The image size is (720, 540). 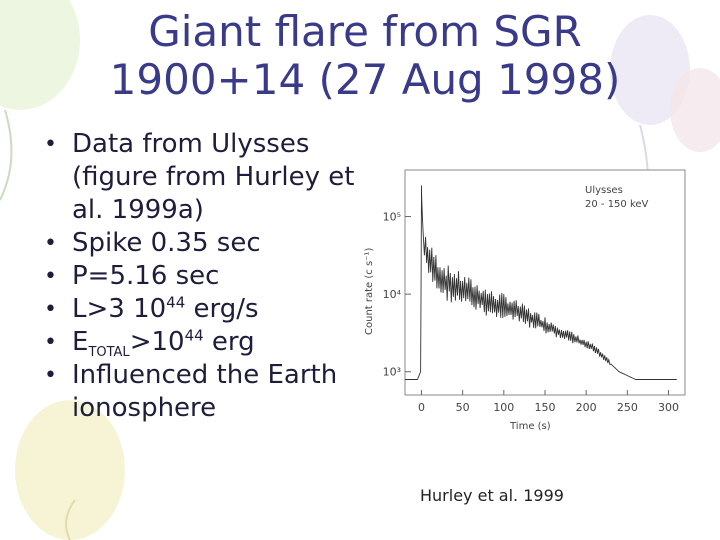 I want to click on x-tick-label: 250, so click(x=627, y=407).